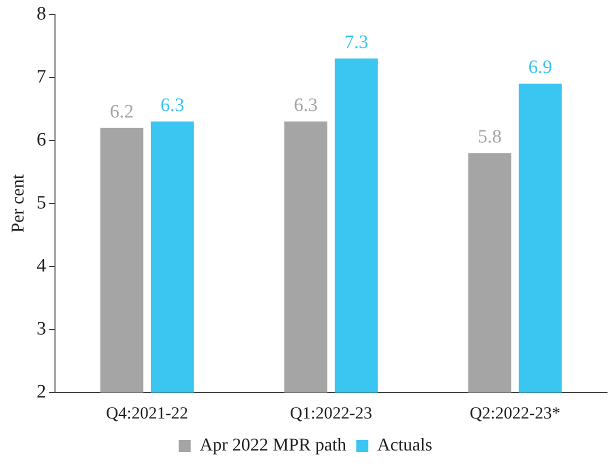 Image resolution: width=611 pixels, height=467 pixels. Describe the element at coordinates (41, 77) in the screenshot. I see `y-tick-label: 7` at that location.